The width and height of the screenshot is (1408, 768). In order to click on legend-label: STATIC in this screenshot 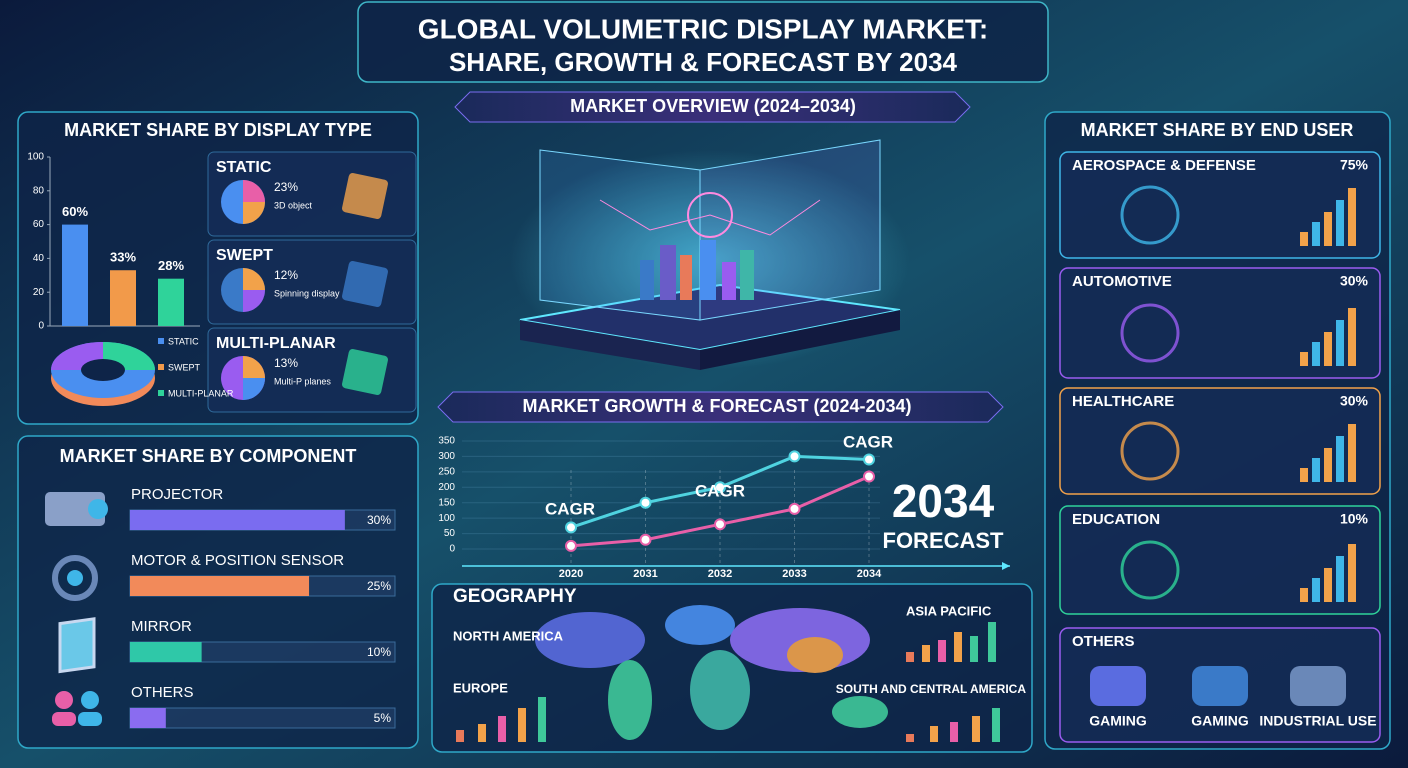, I will do `click(183, 341)`.